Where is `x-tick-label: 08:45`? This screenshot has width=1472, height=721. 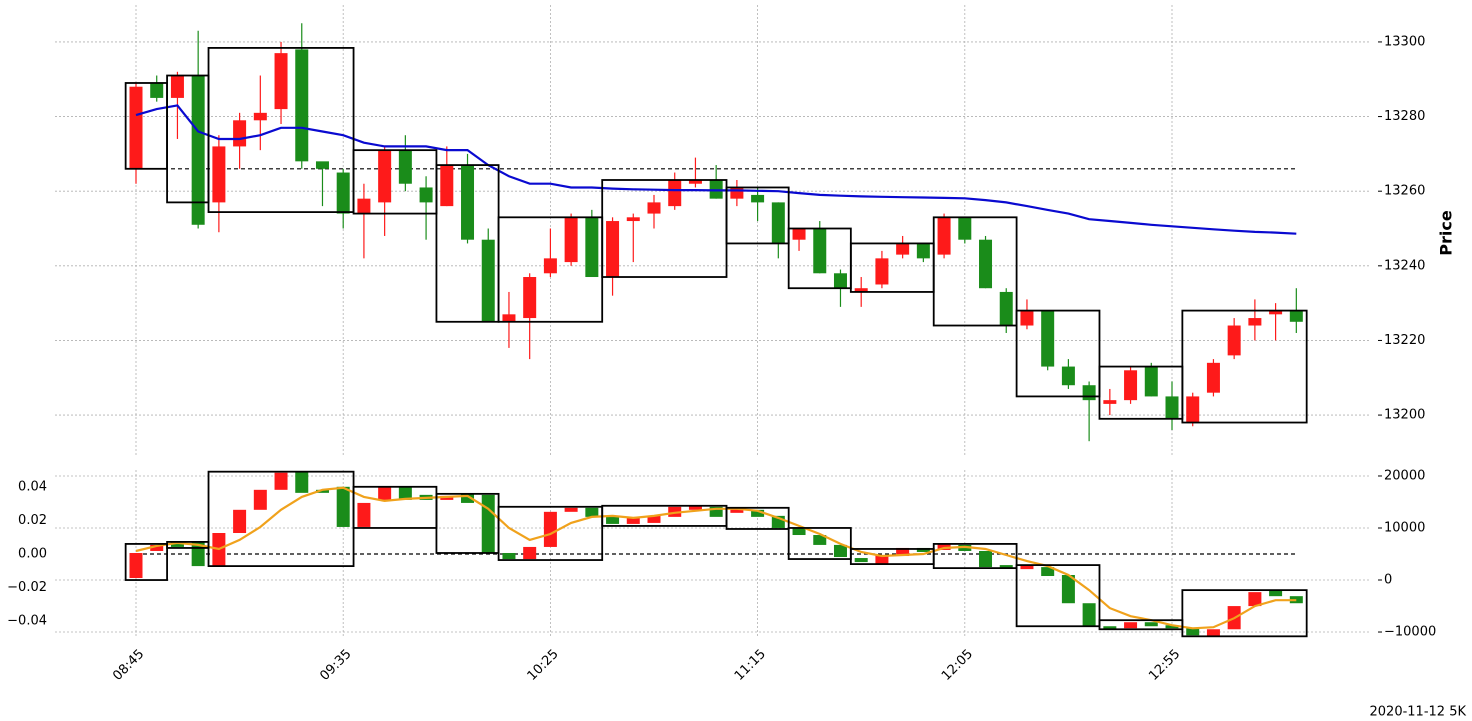
x-tick-label: 08:45 is located at coordinates (128, 665).